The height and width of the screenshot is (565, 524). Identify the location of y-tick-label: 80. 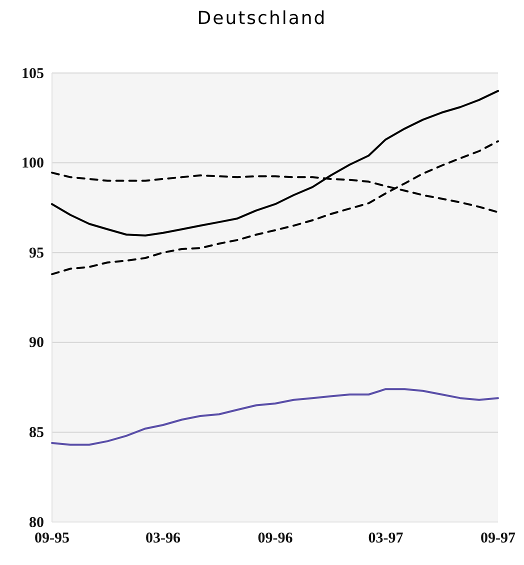
(36, 522).